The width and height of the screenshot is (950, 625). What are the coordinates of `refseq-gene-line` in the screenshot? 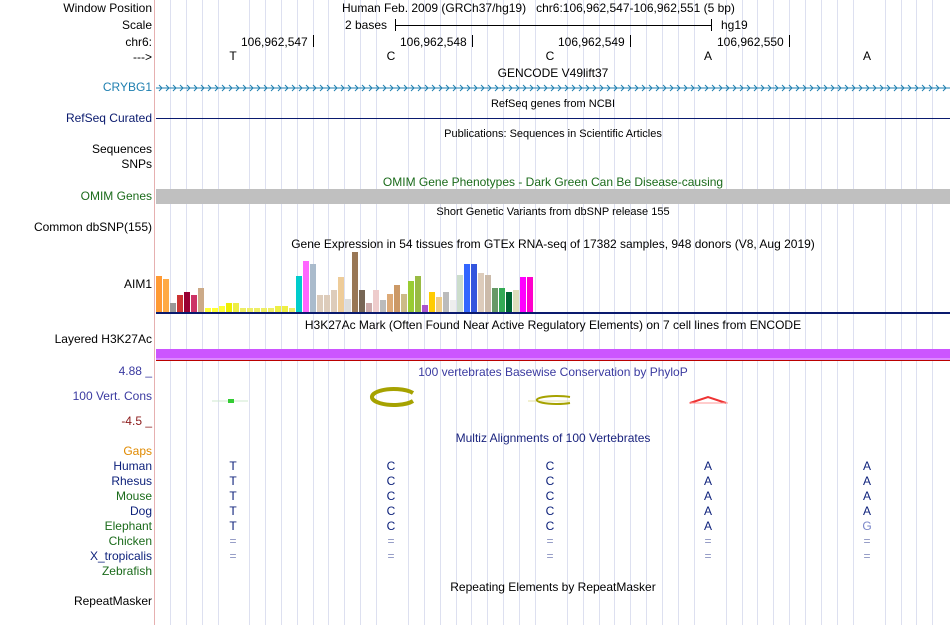 It's located at (553, 118).